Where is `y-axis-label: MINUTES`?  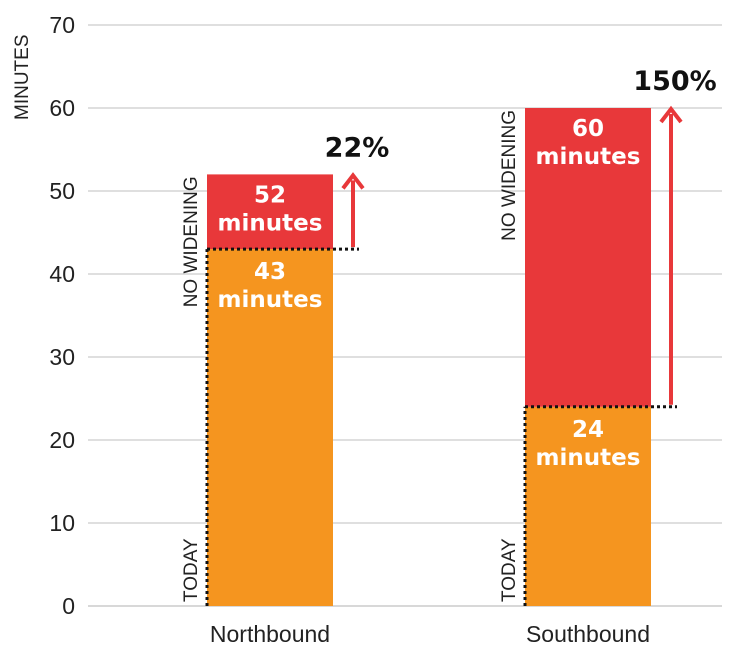 y-axis-label: MINUTES is located at coordinates (22, 78).